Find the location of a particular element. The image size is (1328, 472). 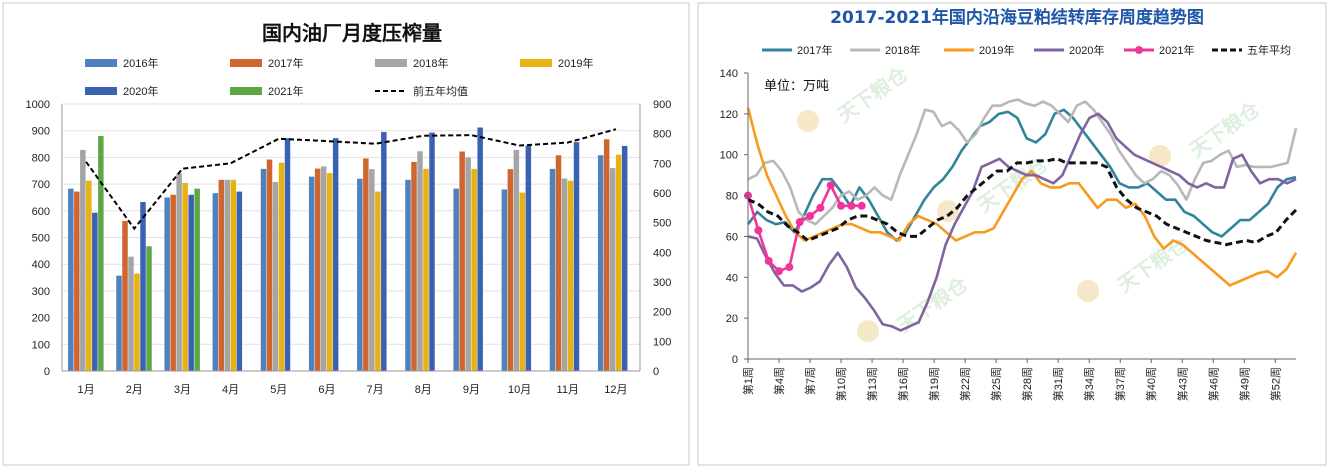

x-tick-label: 4月 is located at coordinates (230, 390).